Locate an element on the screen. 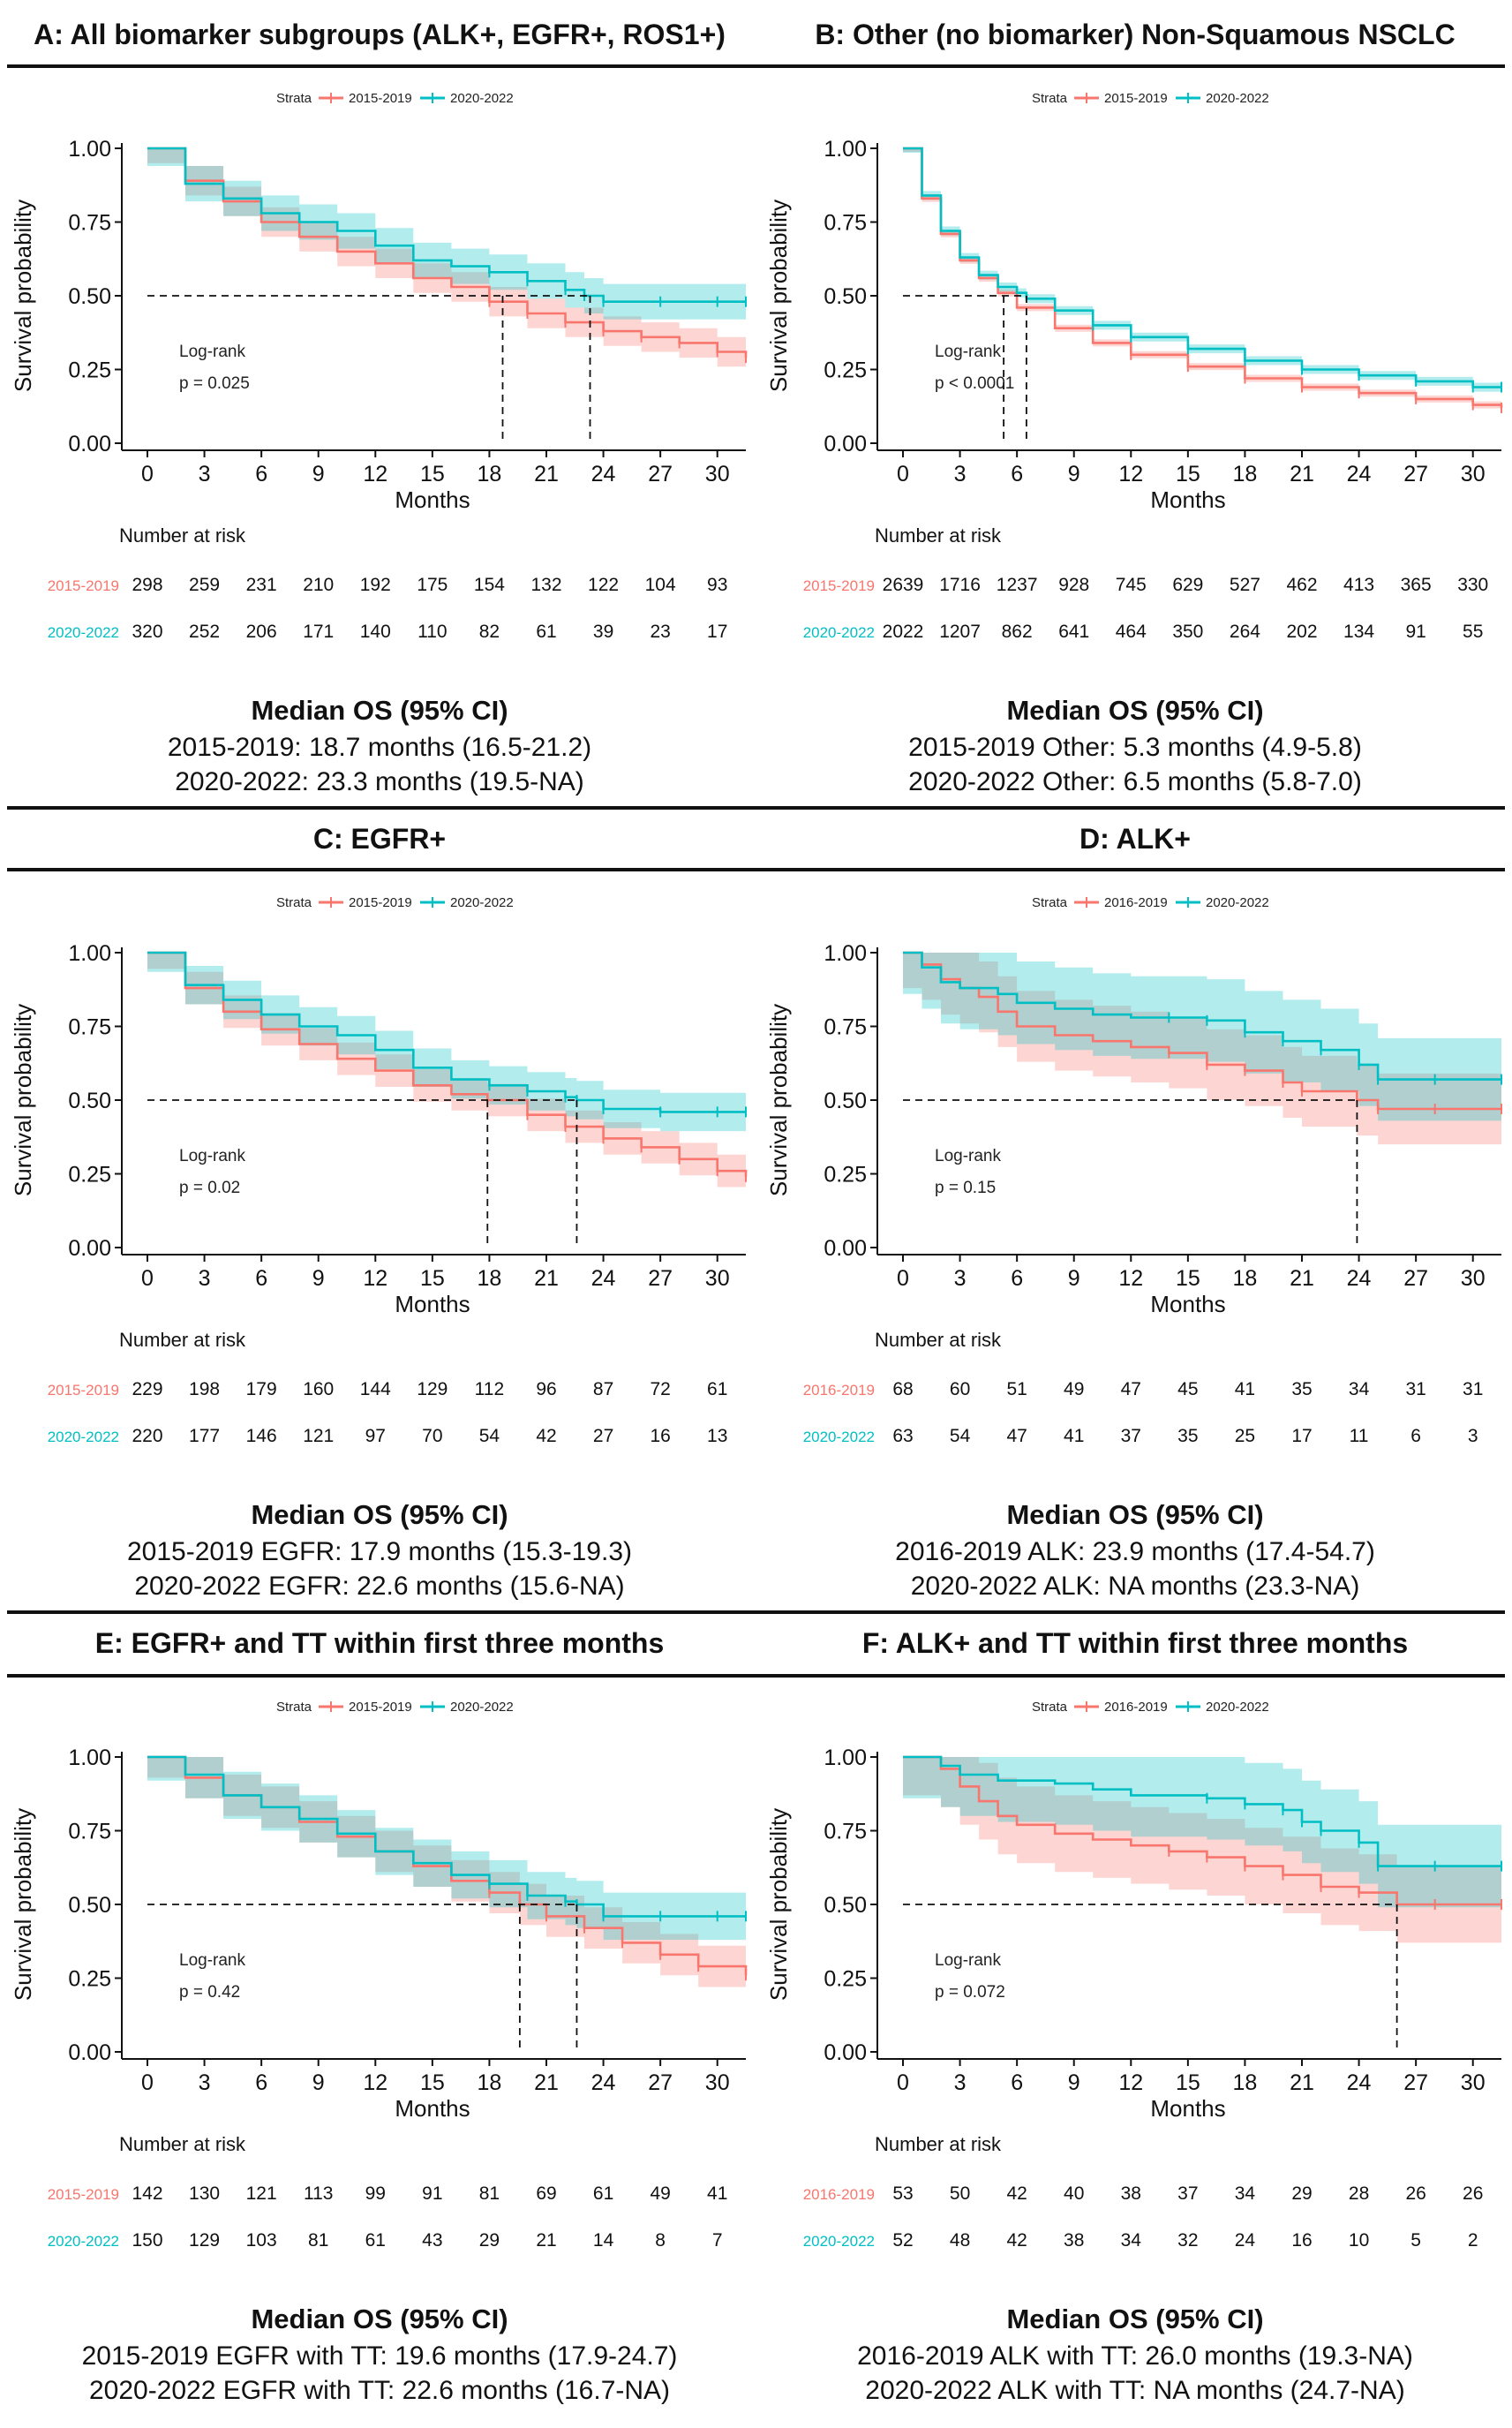 The height and width of the screenshot is (2428, 1512). risk-value: 103 is located at coordinates (261, 2240).